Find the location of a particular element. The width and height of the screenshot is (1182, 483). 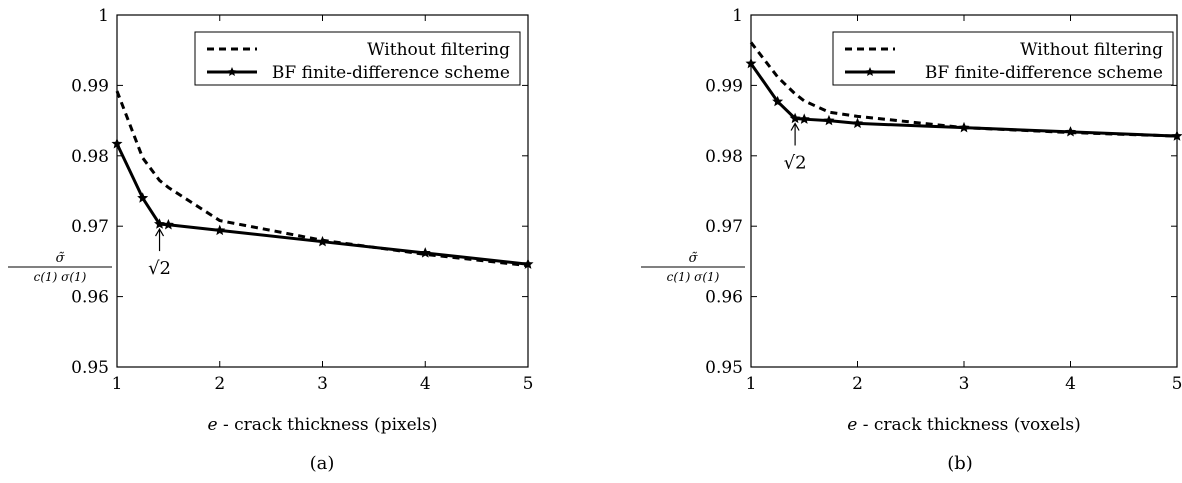

x-axis-label: e - crack thickness (pixels) is located at coordinates (323, 425).